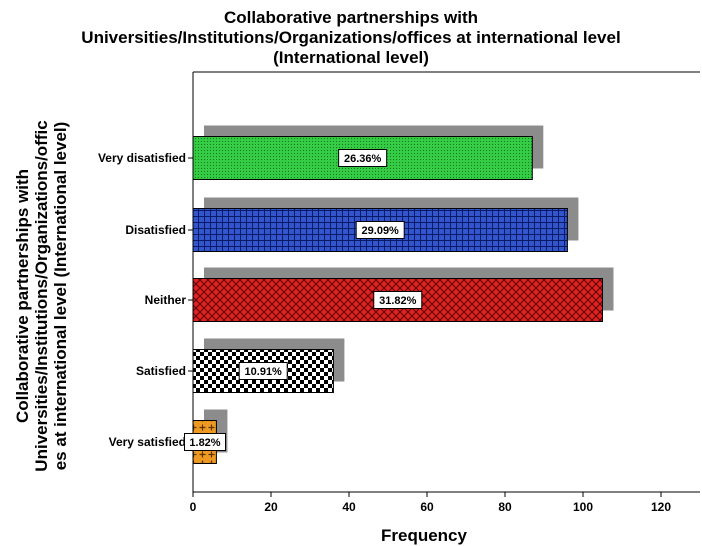 Image resolution: width=702 pixels, height=546 pixels. I want to click on data-label: 1.82%, so click(204, 443).